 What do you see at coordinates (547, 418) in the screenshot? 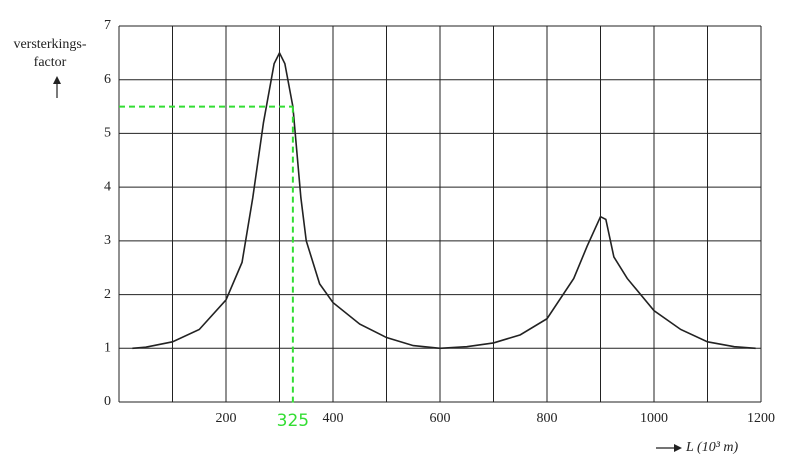
I see `x-tick-label: 800` at bounding box center [547, 418].